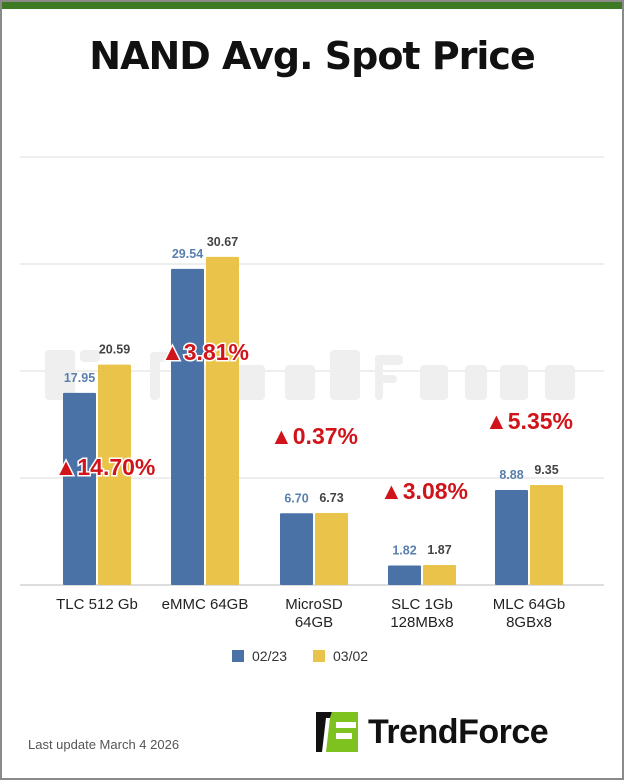  Describe the element at coordinates (105, 467) in the screenshot. I see `change-label: ▲14.70%` at that location.